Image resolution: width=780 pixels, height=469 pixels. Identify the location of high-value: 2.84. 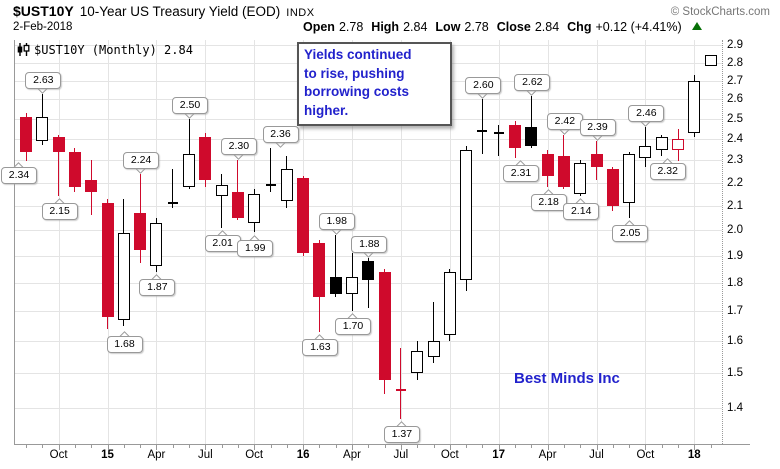
(415, 27).